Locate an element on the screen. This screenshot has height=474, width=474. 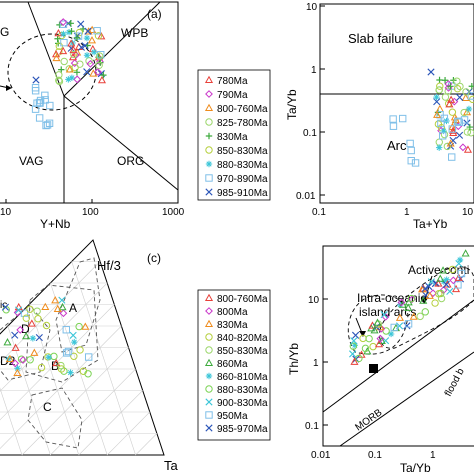
legend-c-label: 950Ma is located at coordinates (232, 416).